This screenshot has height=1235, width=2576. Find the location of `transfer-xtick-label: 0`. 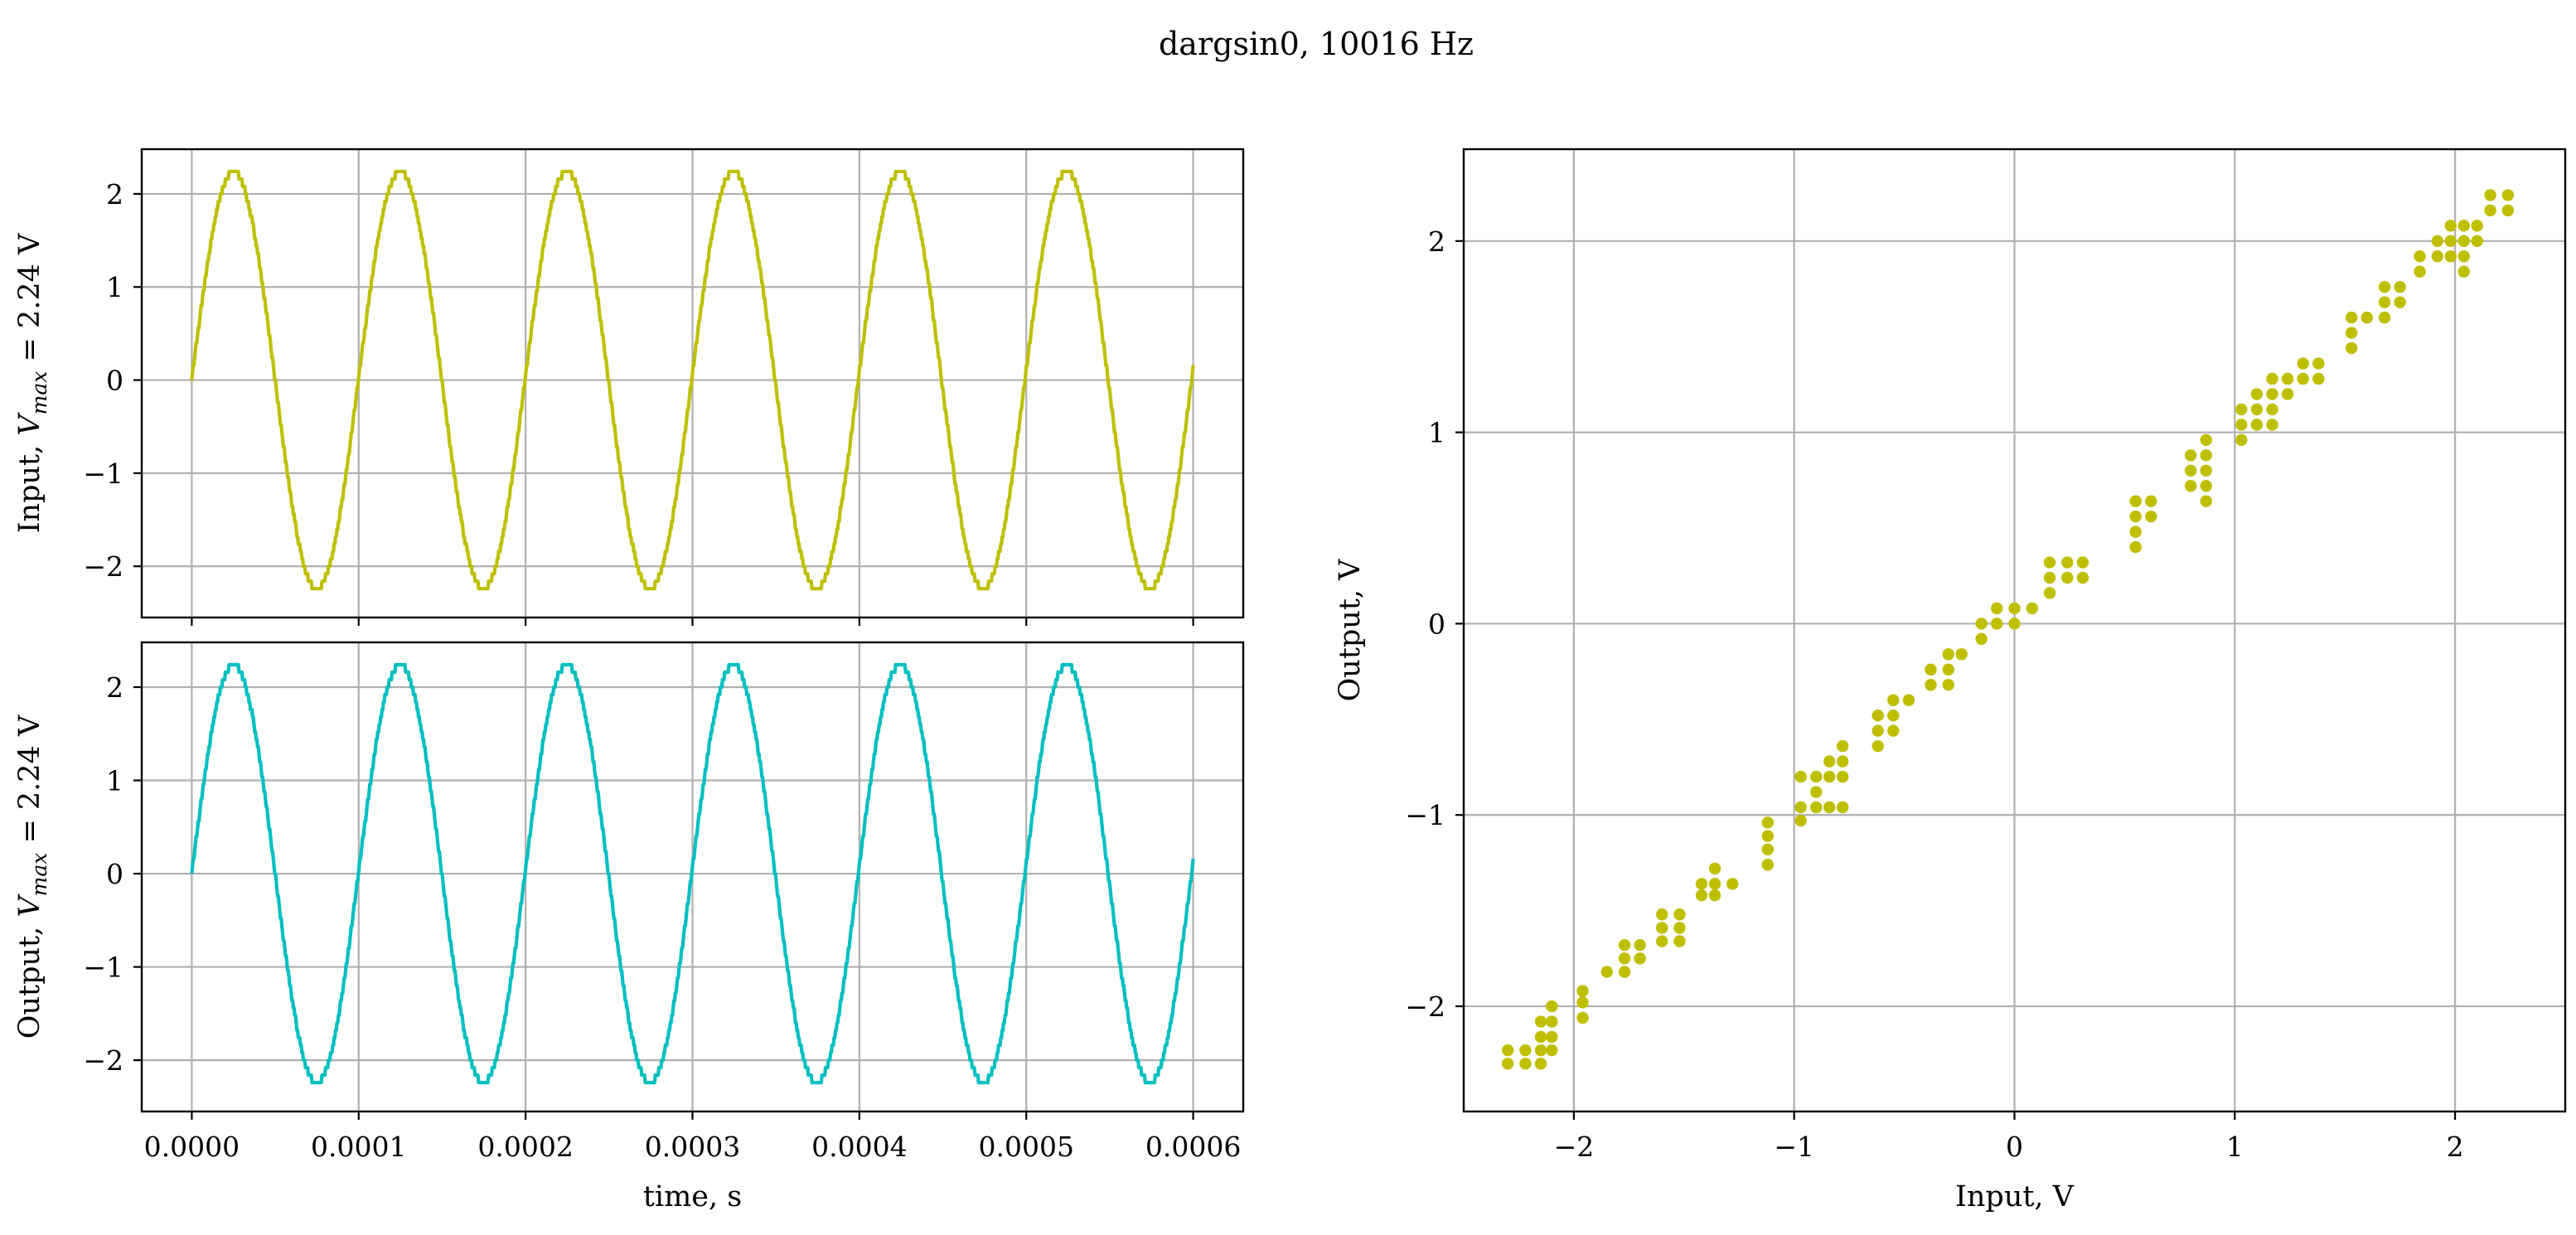

transfer-xtick-label: 0 is located at coordinates (2014, 1147).